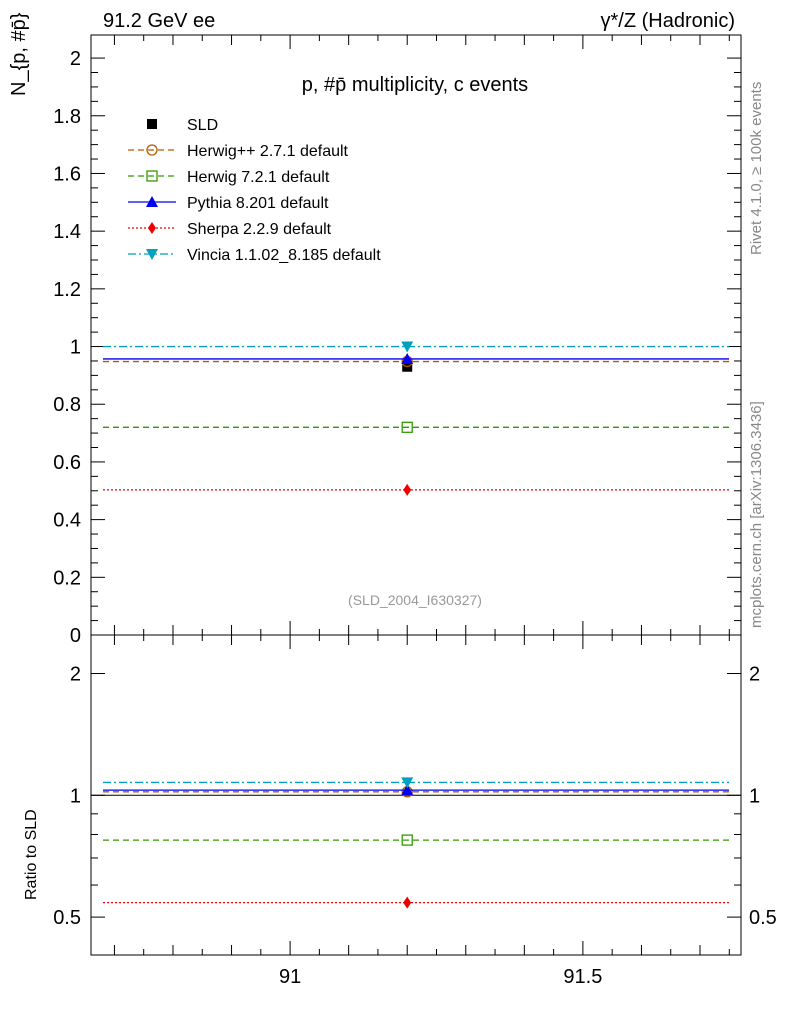 This screenshot has width=786, height=1024. I want to click on x-tick-label: 91, so click(290, 977).